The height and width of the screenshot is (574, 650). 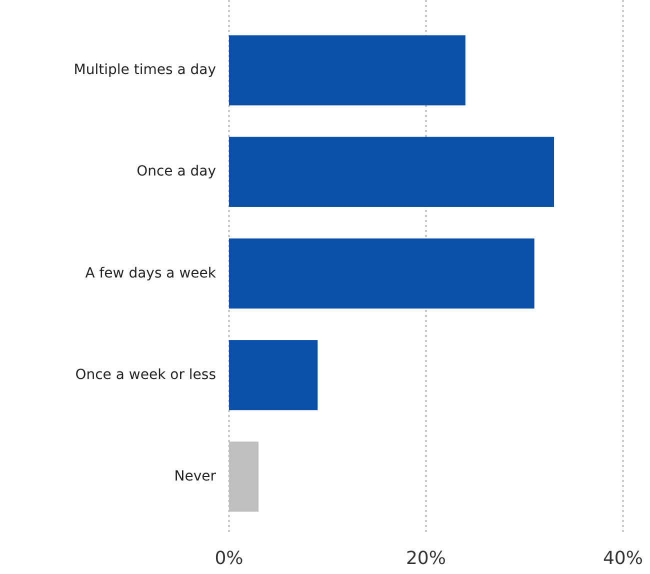 What do you see at coordinates (145, 70) in the screenshot?
I see `y-tick-label: Multiple times a day` at bounding box center [145, 70].